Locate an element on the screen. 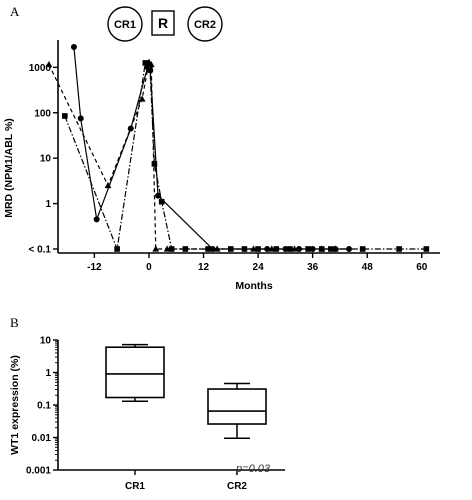  phase-labels: CR1 R CR2 is located at coordinates (165, 24).